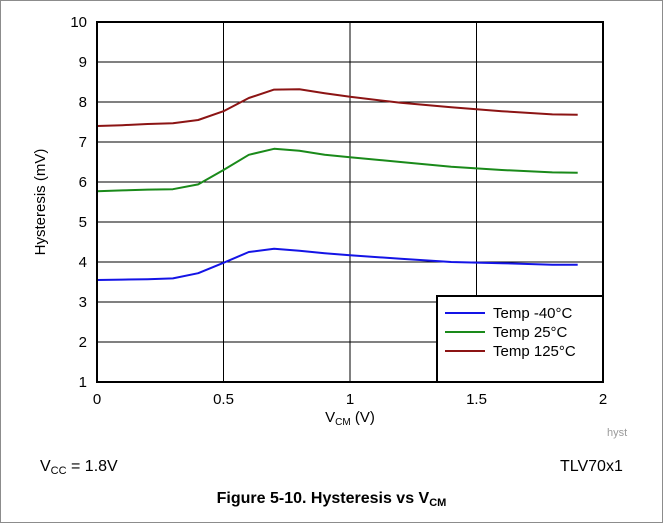  I want to click on x-axis-label: VCM (V), so click(350, 418).